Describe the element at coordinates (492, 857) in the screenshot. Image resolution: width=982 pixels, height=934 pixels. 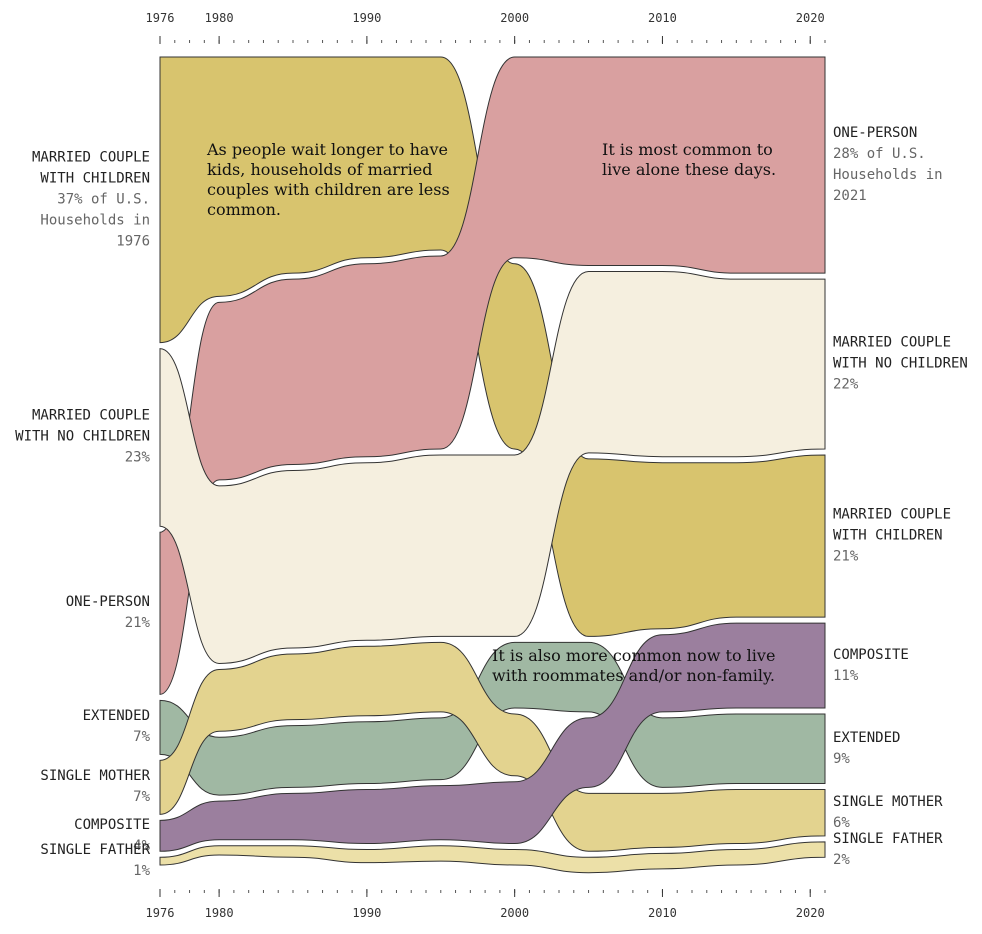
I see `band` at that location.